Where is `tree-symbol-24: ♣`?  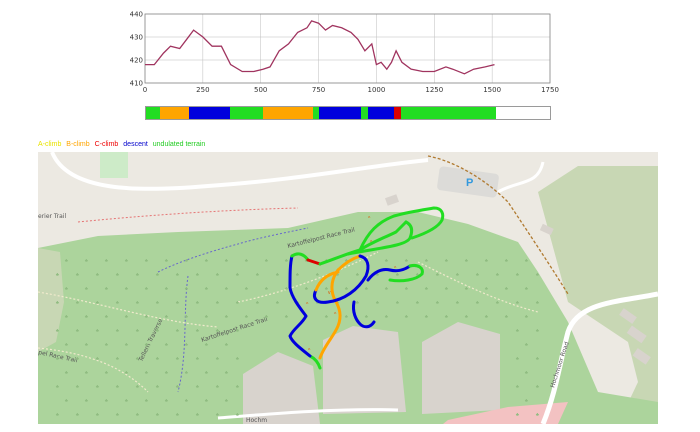
tree-symbol-24: ♣ is located at coordinates (58, 275).